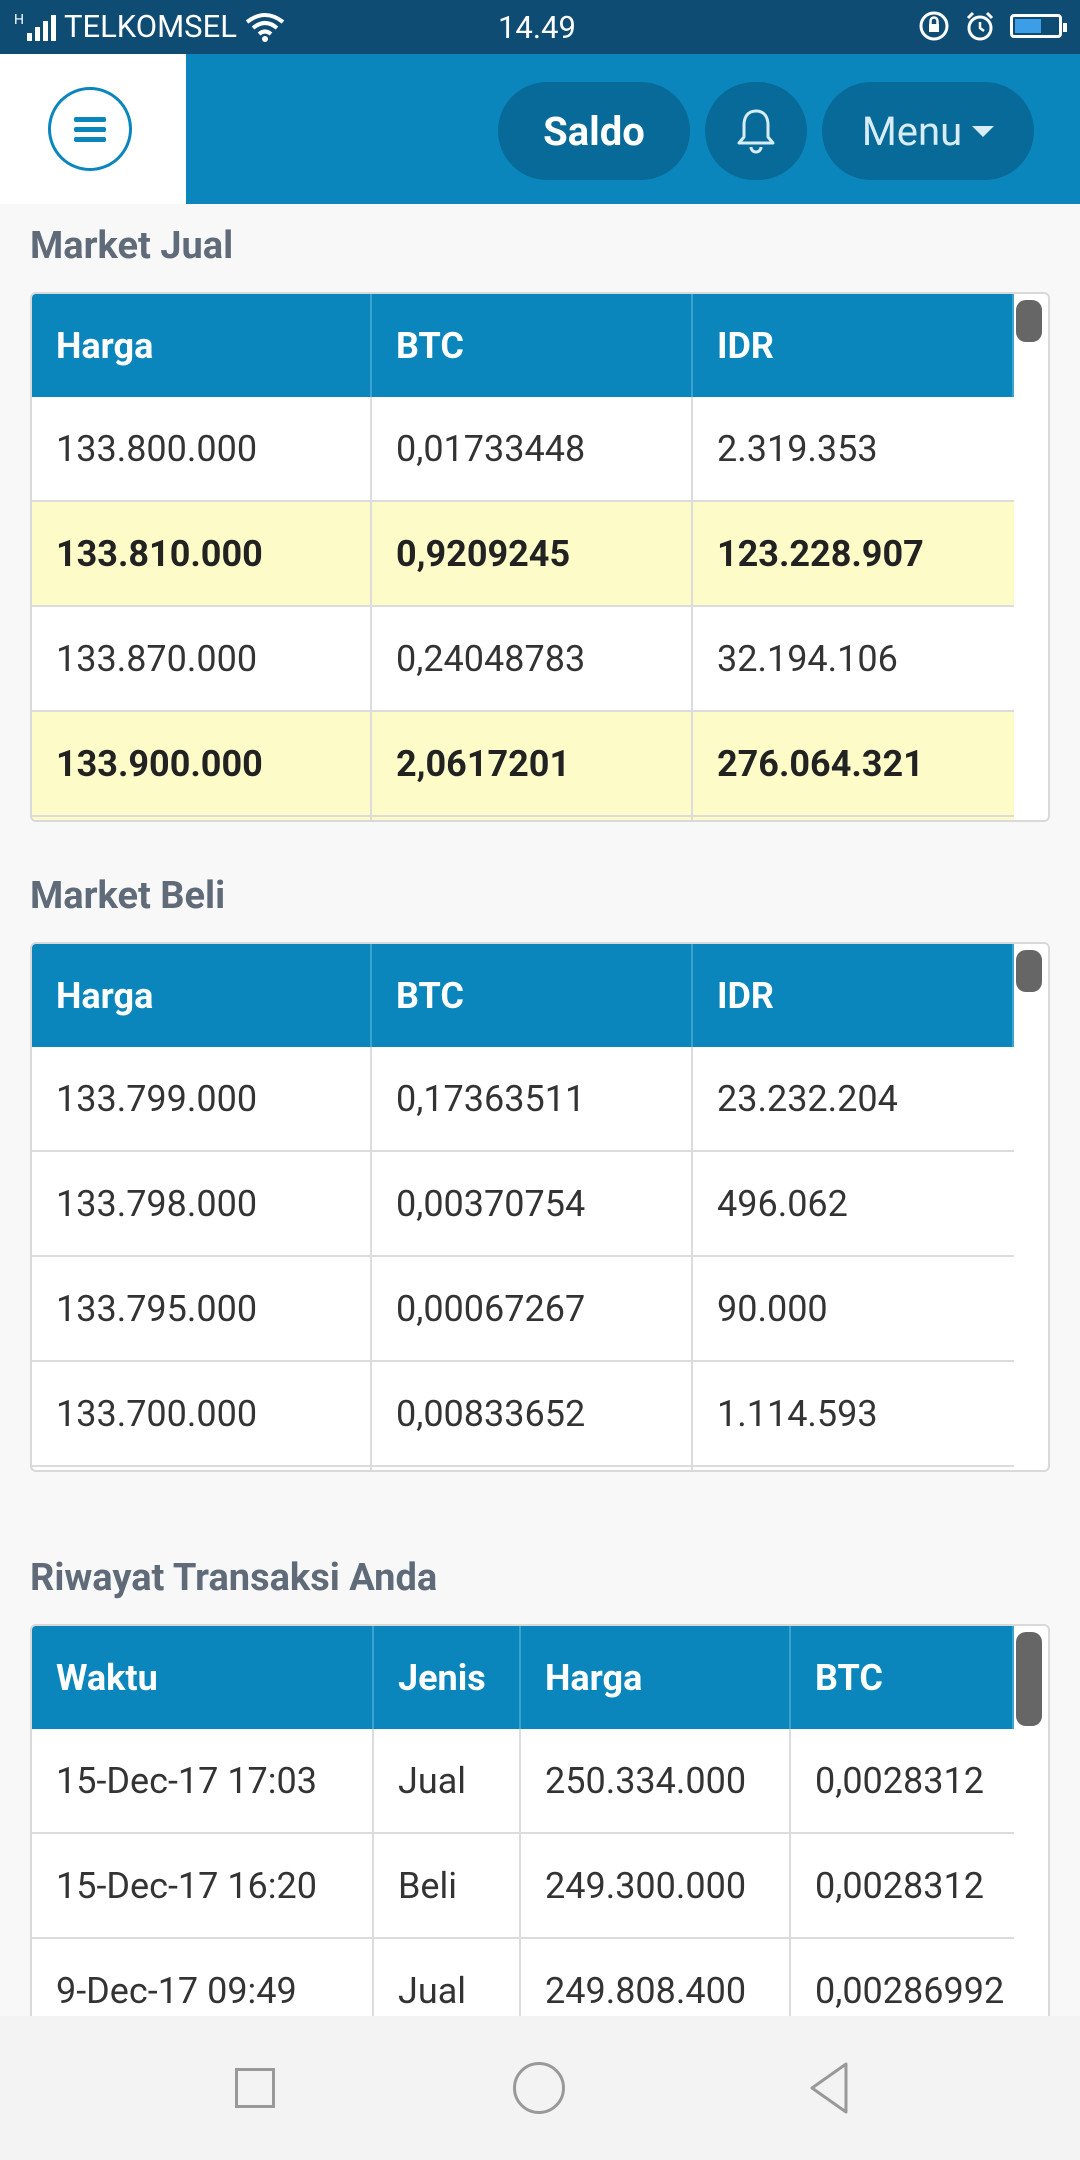  Describe the element at coordinates (797, 448) in the screenshot. I see `idr-cell: 2.319.353` at that location.